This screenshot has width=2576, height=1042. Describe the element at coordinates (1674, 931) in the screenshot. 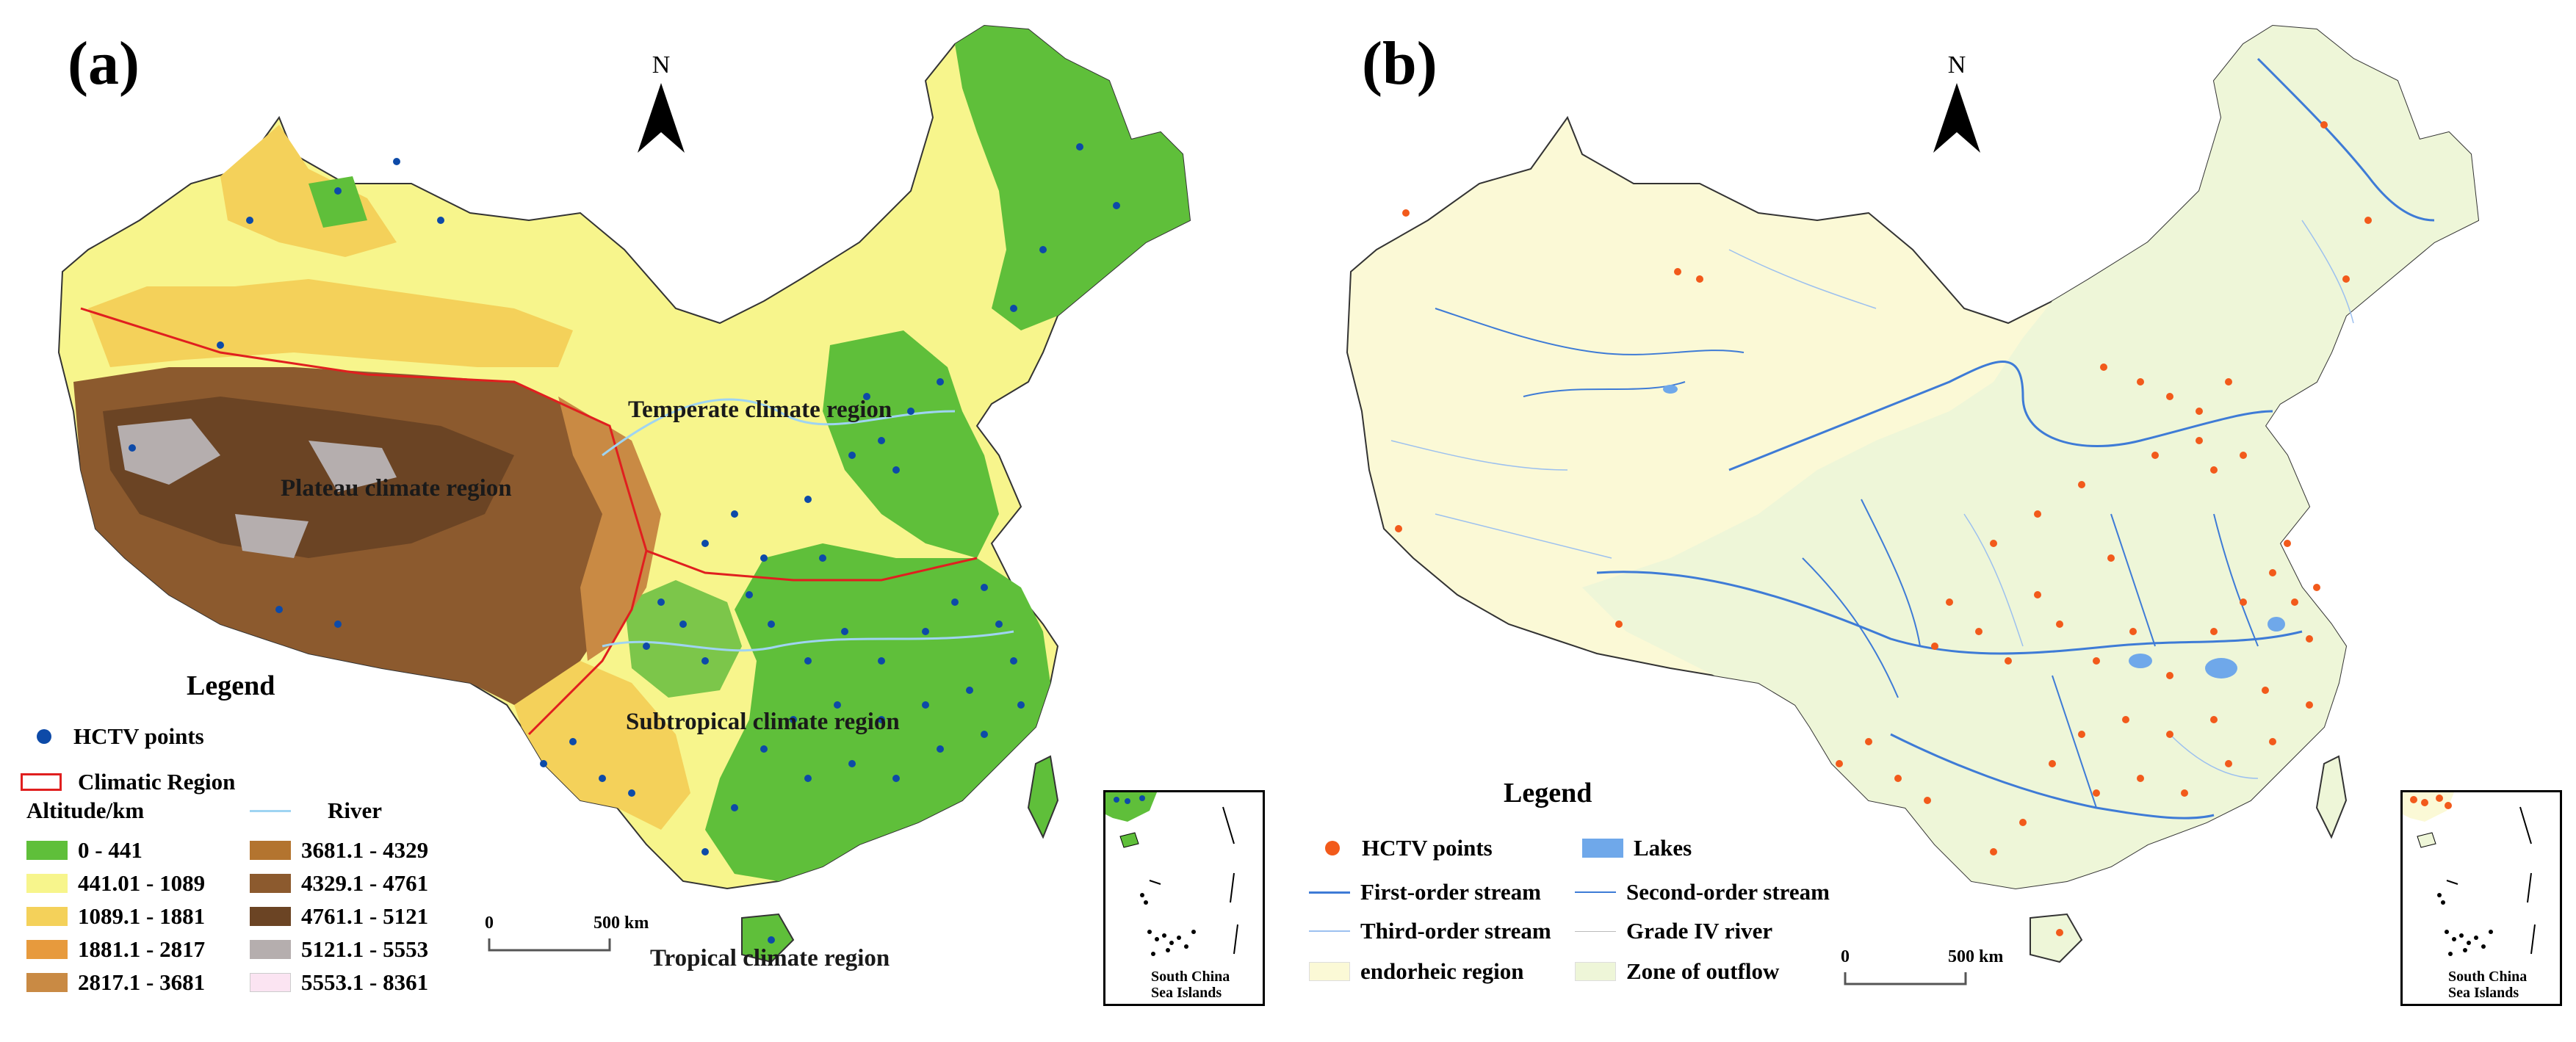

I see `legend-grade-iv: Grade IV river` at that location.